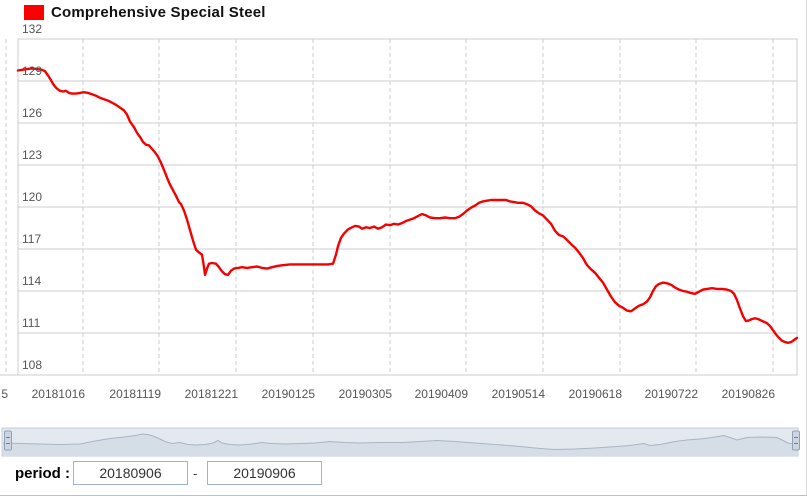 This screenshot has width=807, height=496. I want to click on x-axis-label: 20181016, so click(58, 394).